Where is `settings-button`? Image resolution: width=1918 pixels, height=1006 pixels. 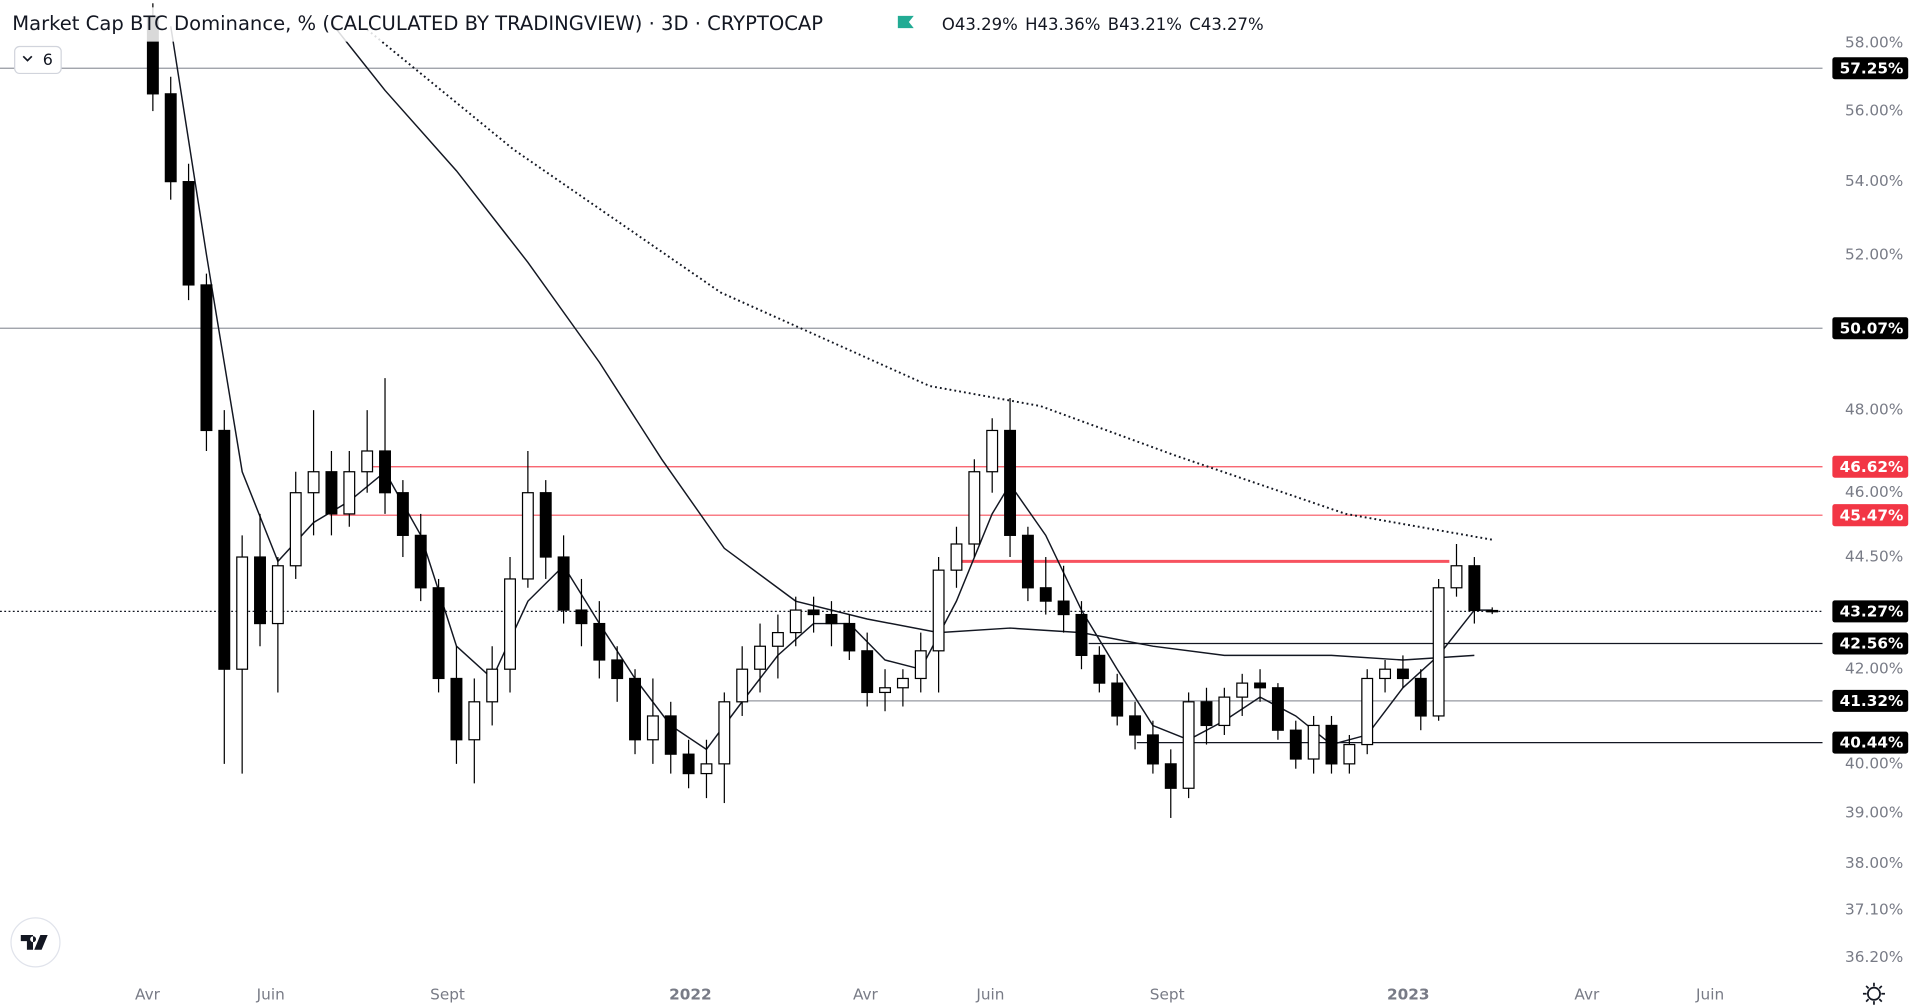 settings-button is located at coordinates (1873, 993).